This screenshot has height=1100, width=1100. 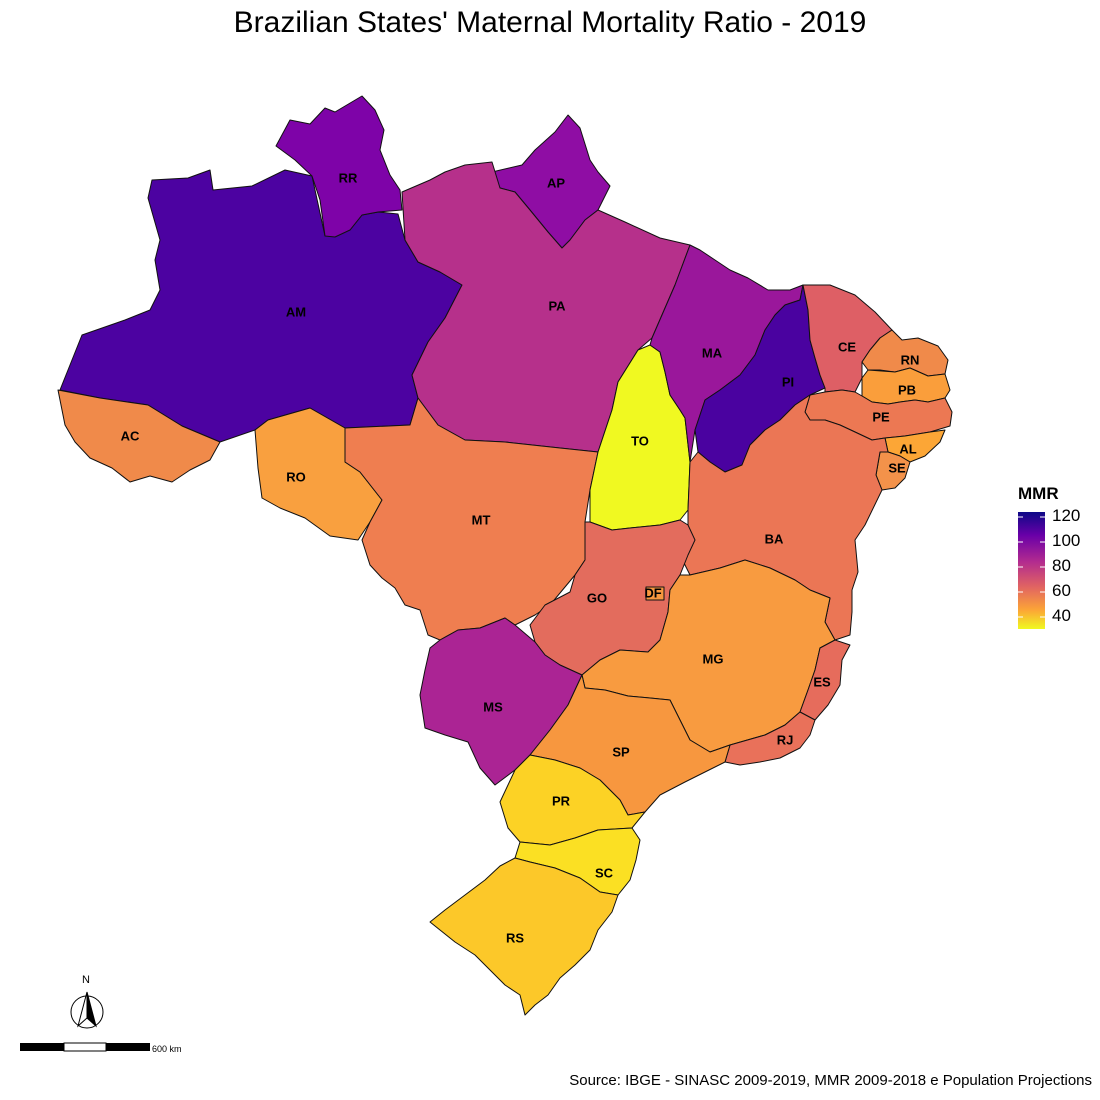 What do you see at coordinates (481, 519) in the screenshot?
I see `state-label-mt: MT` at bounding box center [481, 519].